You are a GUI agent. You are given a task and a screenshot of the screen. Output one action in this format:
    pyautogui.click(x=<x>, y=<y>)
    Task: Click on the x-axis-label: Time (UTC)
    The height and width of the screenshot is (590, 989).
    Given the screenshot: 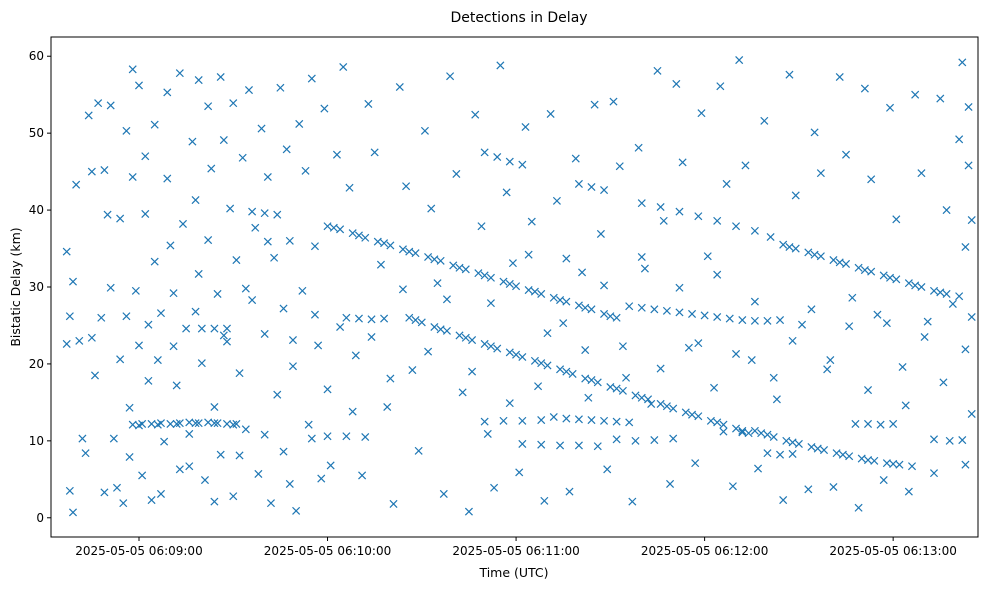 What is the action you would take?
    pyautogui.click(x=513, y=572)
    